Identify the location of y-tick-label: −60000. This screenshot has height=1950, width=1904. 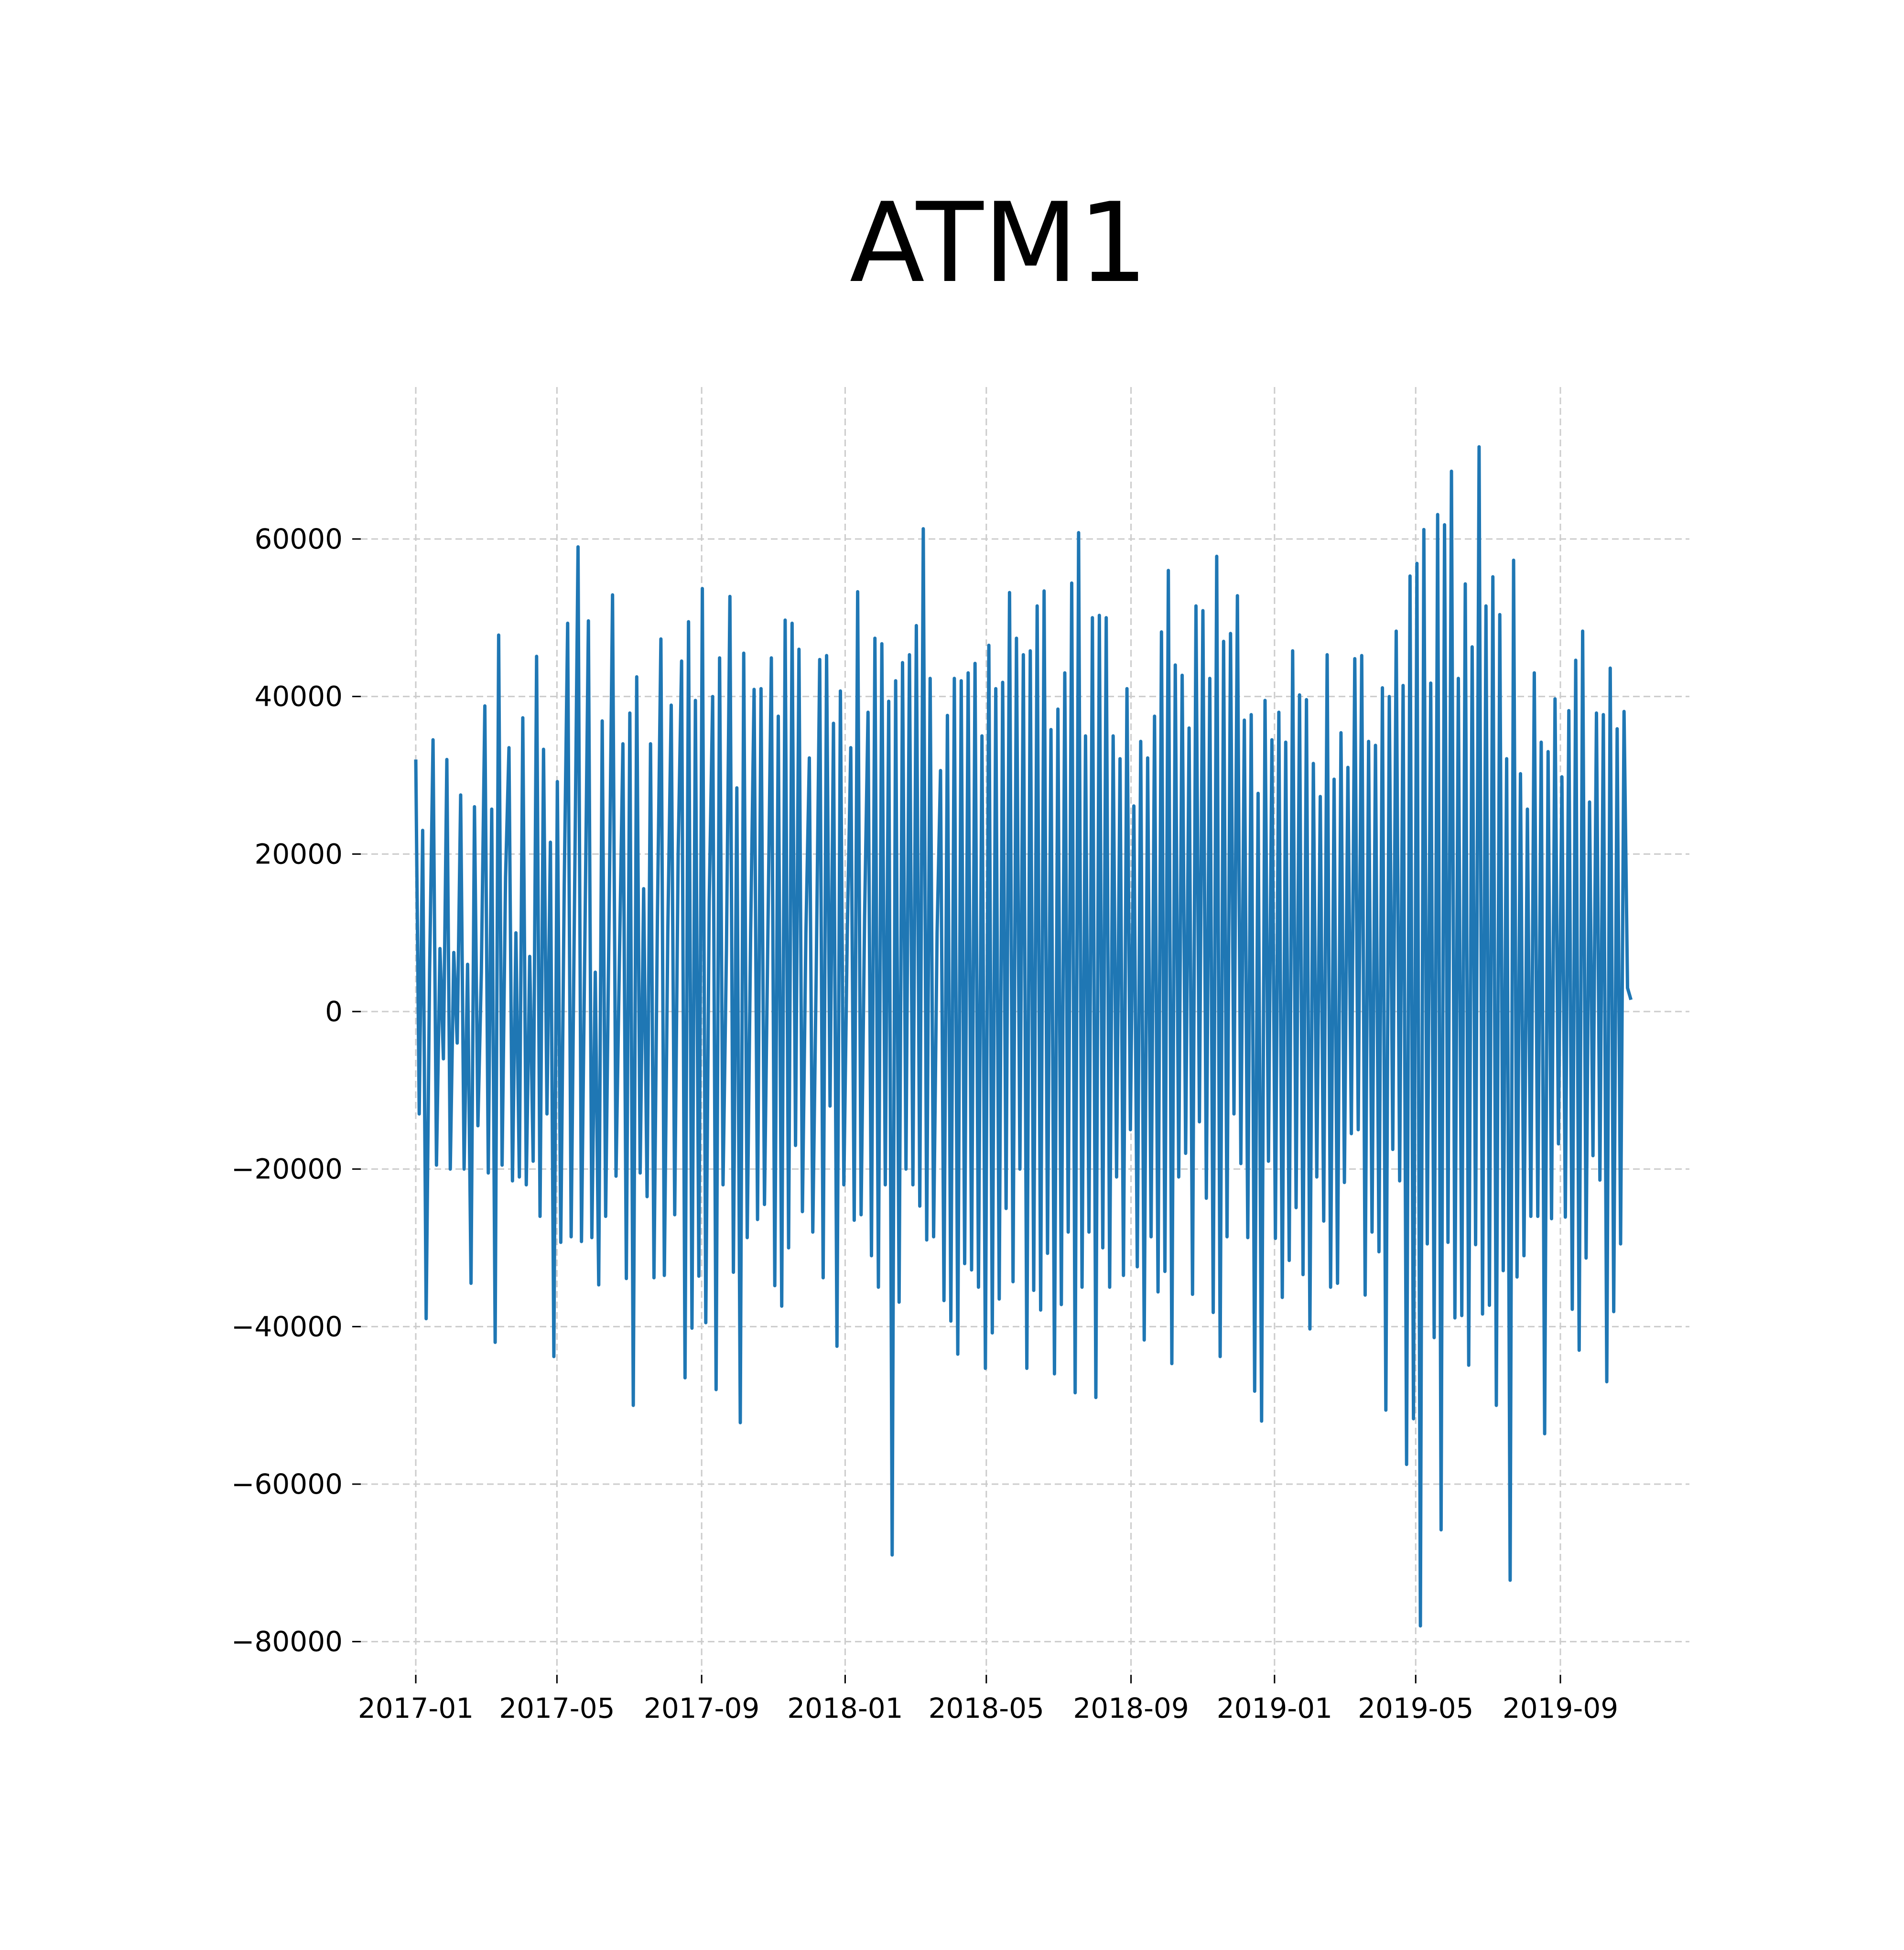
(287, 1484).